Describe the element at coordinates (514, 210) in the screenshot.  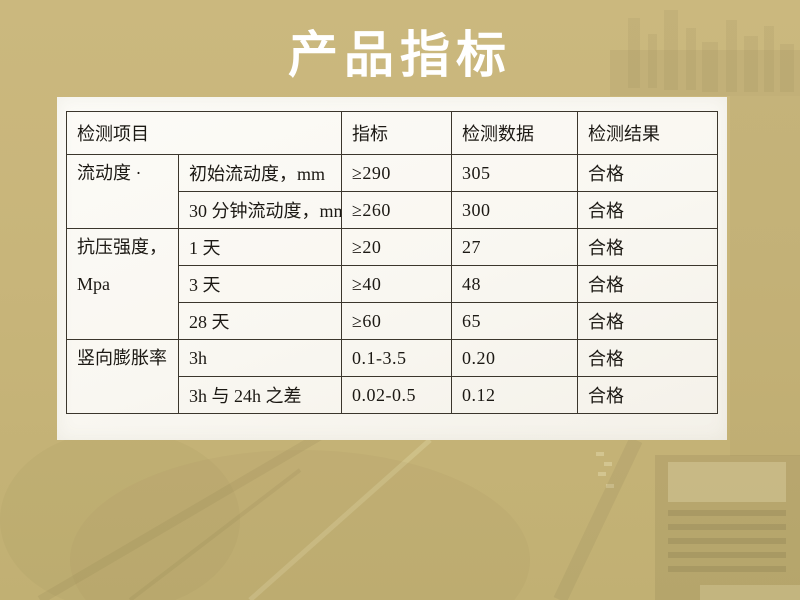
I see `cell-data: 300` at that location.